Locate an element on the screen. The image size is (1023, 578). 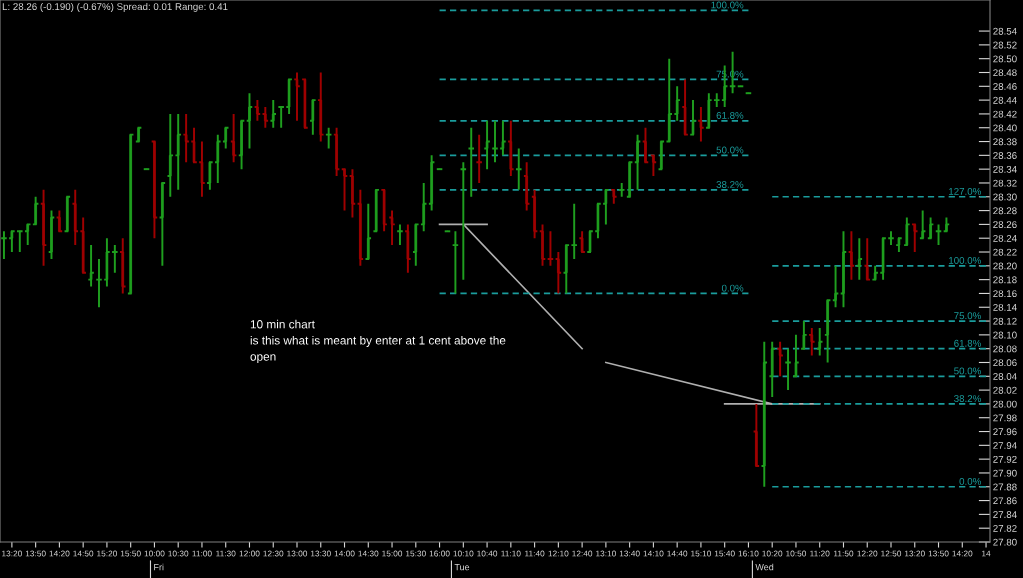
x-tick-label: 14:00 is located at coordinates (344, 553).